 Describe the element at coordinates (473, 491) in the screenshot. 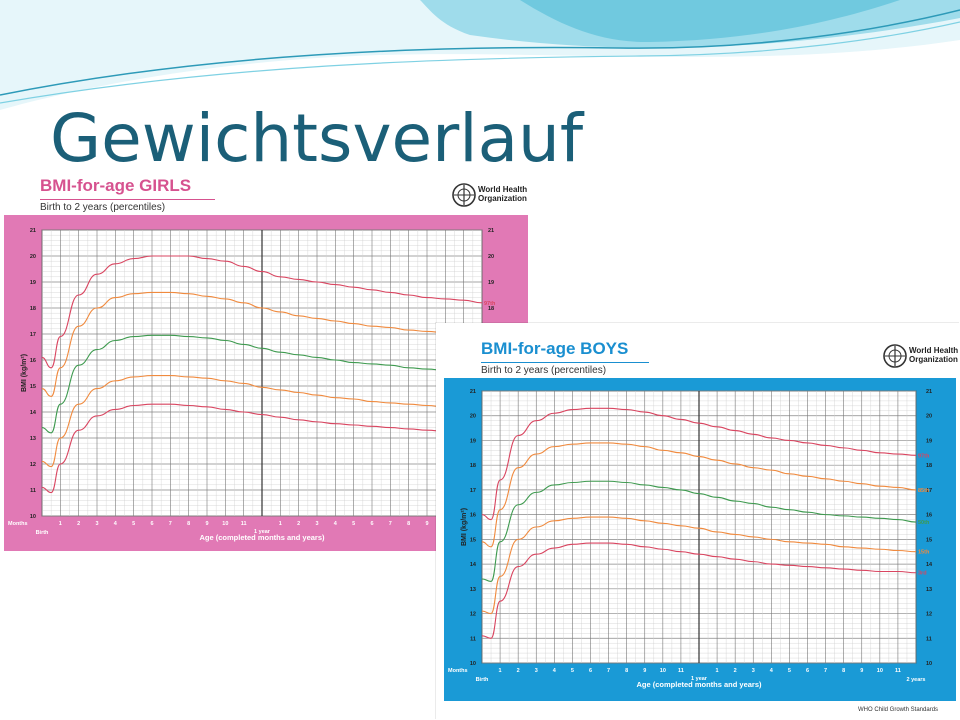

I see `boys-ytick-left: 17` at that location.